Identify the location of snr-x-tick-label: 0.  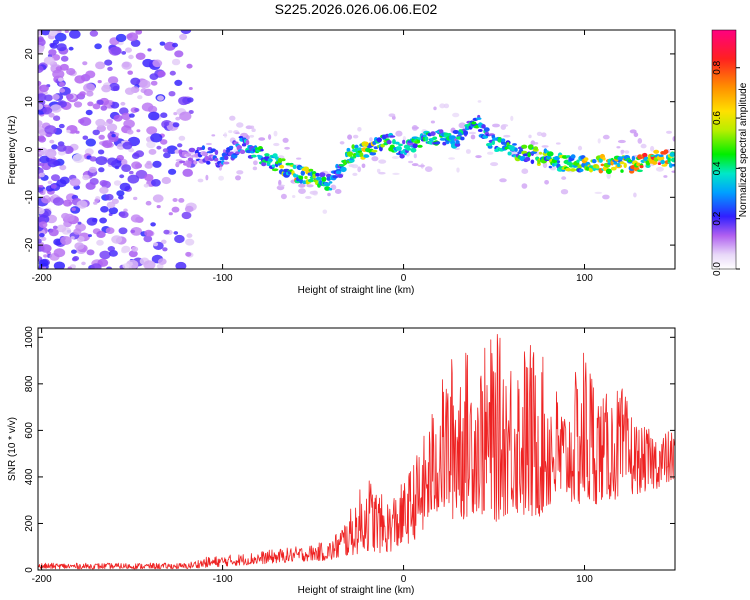
(404, 579).